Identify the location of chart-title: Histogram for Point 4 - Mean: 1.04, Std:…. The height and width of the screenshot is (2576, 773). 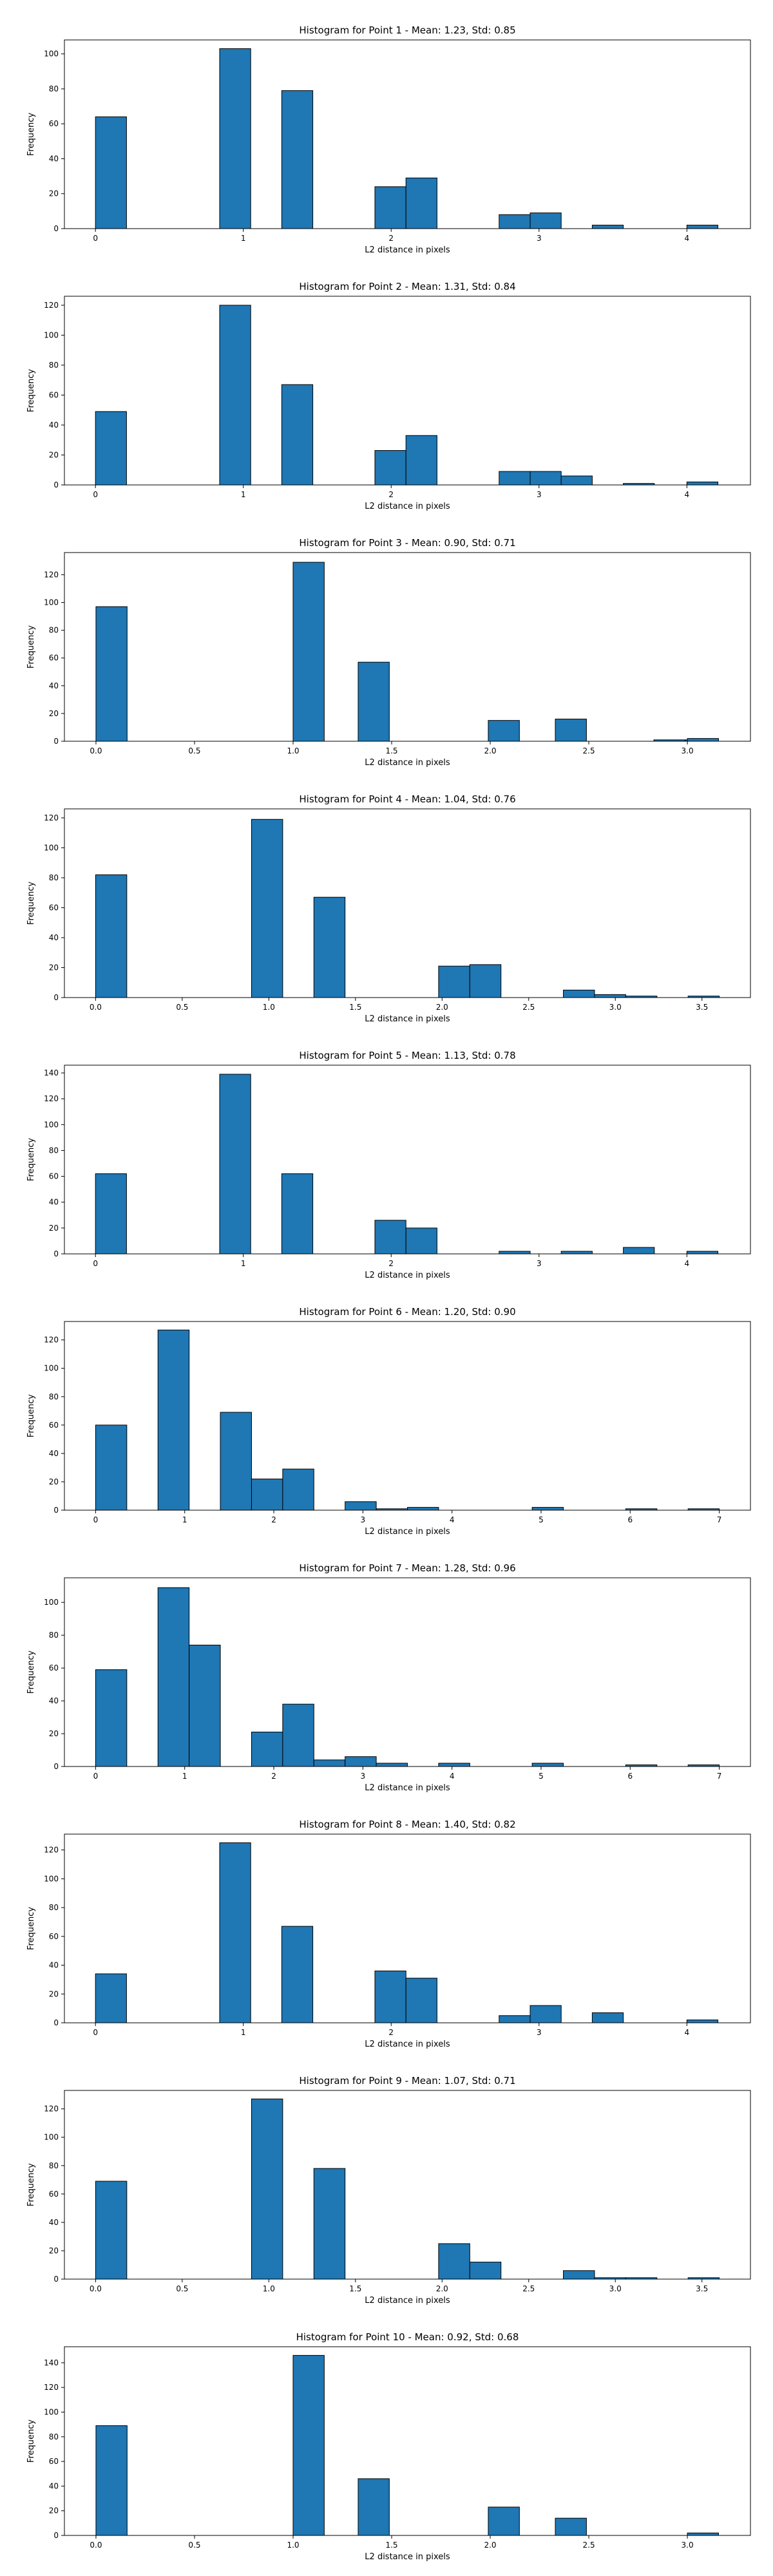
(407, 799).